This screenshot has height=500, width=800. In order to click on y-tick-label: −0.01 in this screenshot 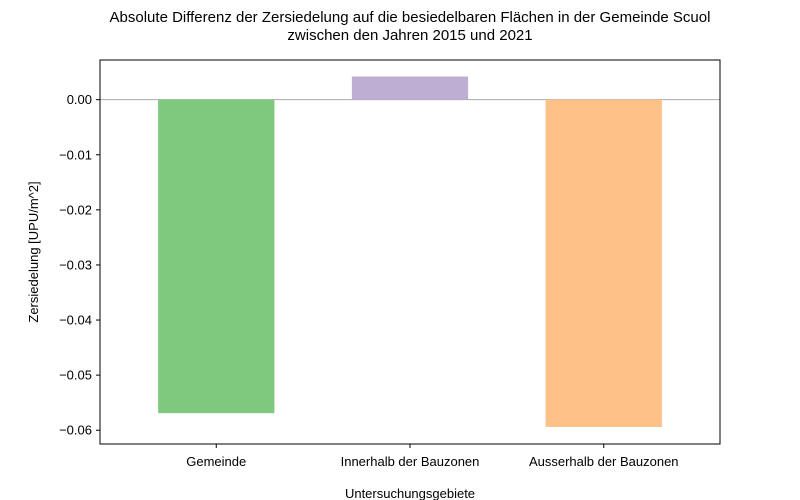, I will do `click(75, 154)`.